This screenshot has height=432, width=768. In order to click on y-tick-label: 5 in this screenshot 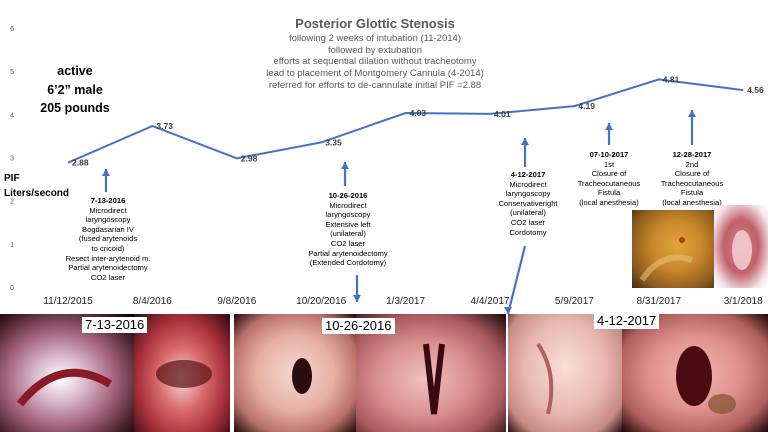, I will do `click(12, 72)`.